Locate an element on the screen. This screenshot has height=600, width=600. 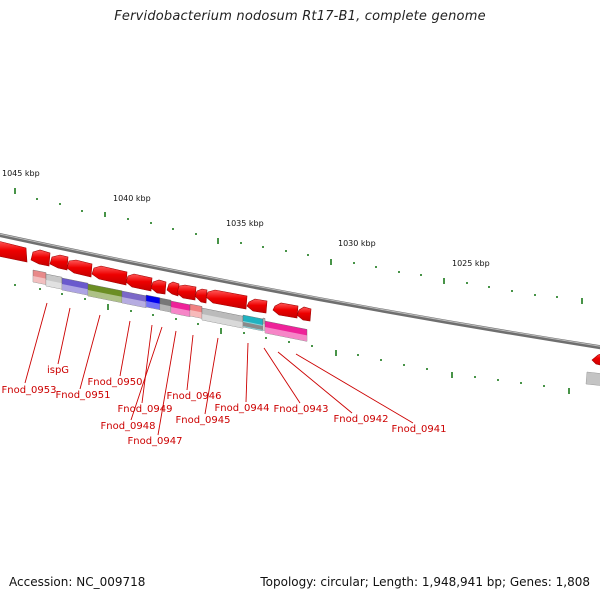
gene-segment-edge is located at coordinates (592, 378).